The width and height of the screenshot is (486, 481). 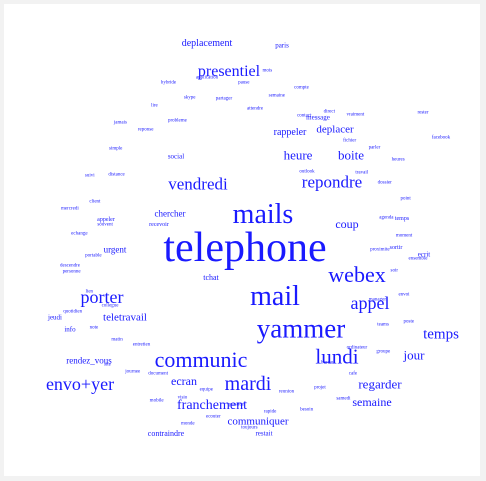 What do you see at coordinates (133, 372) in the screenshot?
I see `cloud-word: journee` at bounding box center [133, 372].